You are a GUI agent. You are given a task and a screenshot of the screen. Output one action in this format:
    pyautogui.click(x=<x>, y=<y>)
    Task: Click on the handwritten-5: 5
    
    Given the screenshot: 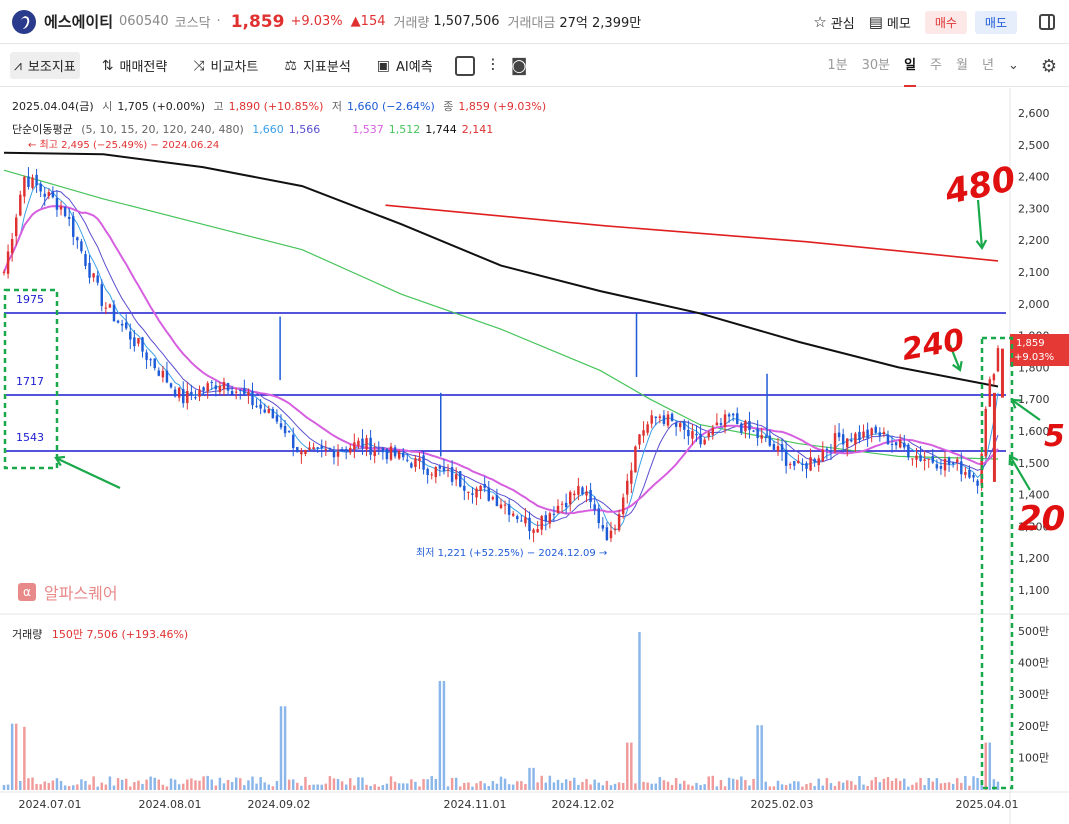 What is the action you would take?
    pyautogui.click(x=1054, y=436)
    